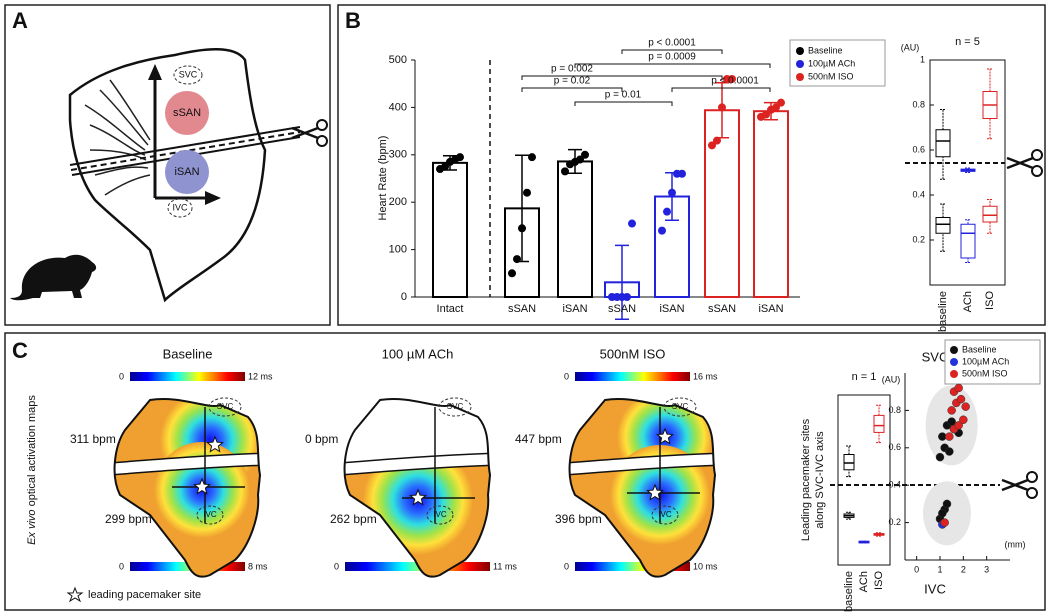 The height and width of the screenshot is (615, 1050). Describe the element at coordinates (215, 444) in the screenshot. I see `star` at that location.